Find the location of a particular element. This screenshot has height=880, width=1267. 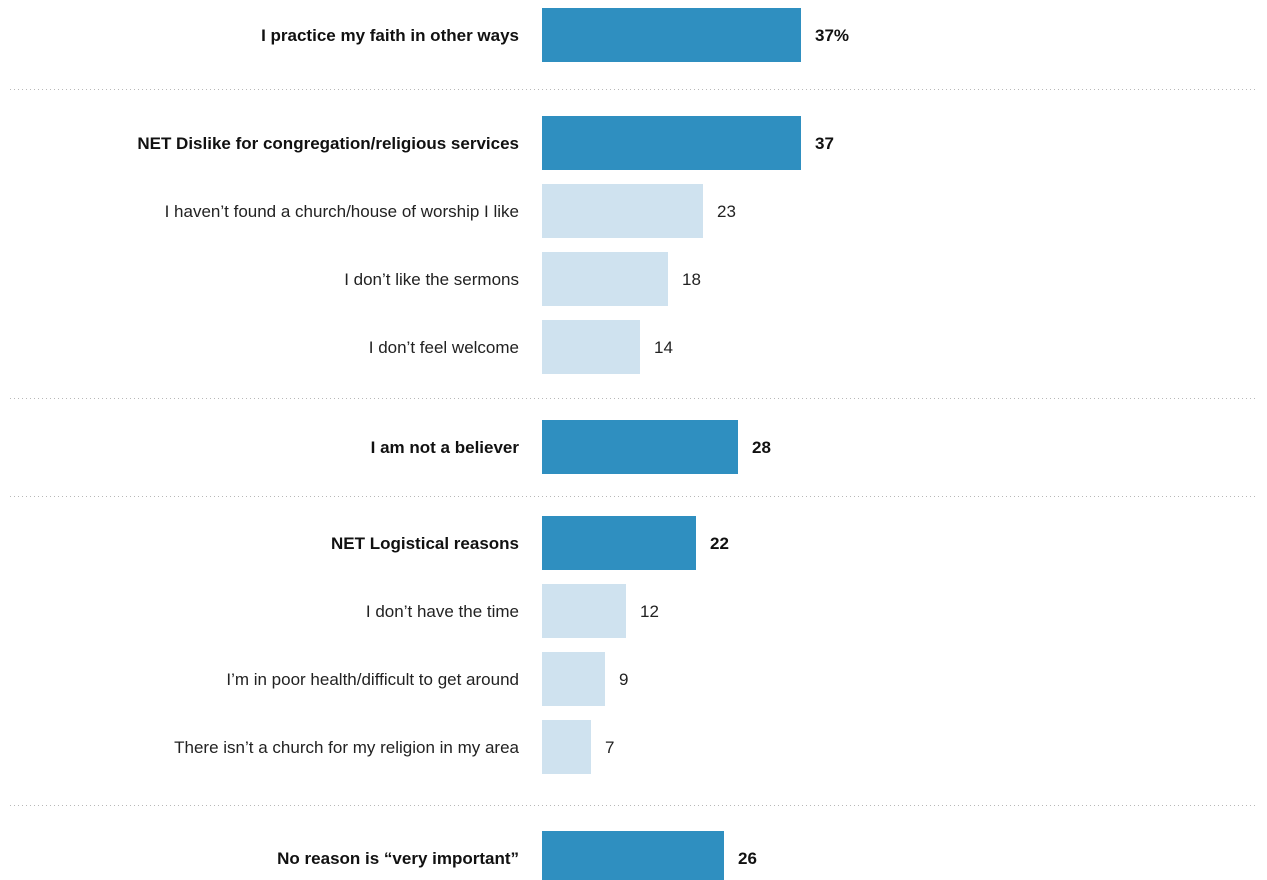

value-label: 23 is located at coordinates (726, 211).